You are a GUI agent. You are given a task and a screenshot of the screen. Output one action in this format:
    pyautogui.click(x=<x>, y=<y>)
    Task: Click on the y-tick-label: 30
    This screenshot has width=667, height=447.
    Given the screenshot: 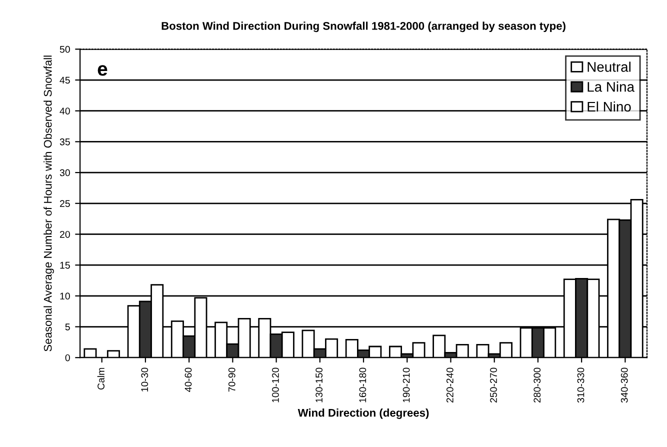 What is the action you would take?
    pyautogui.click(x=65, y=172)
    